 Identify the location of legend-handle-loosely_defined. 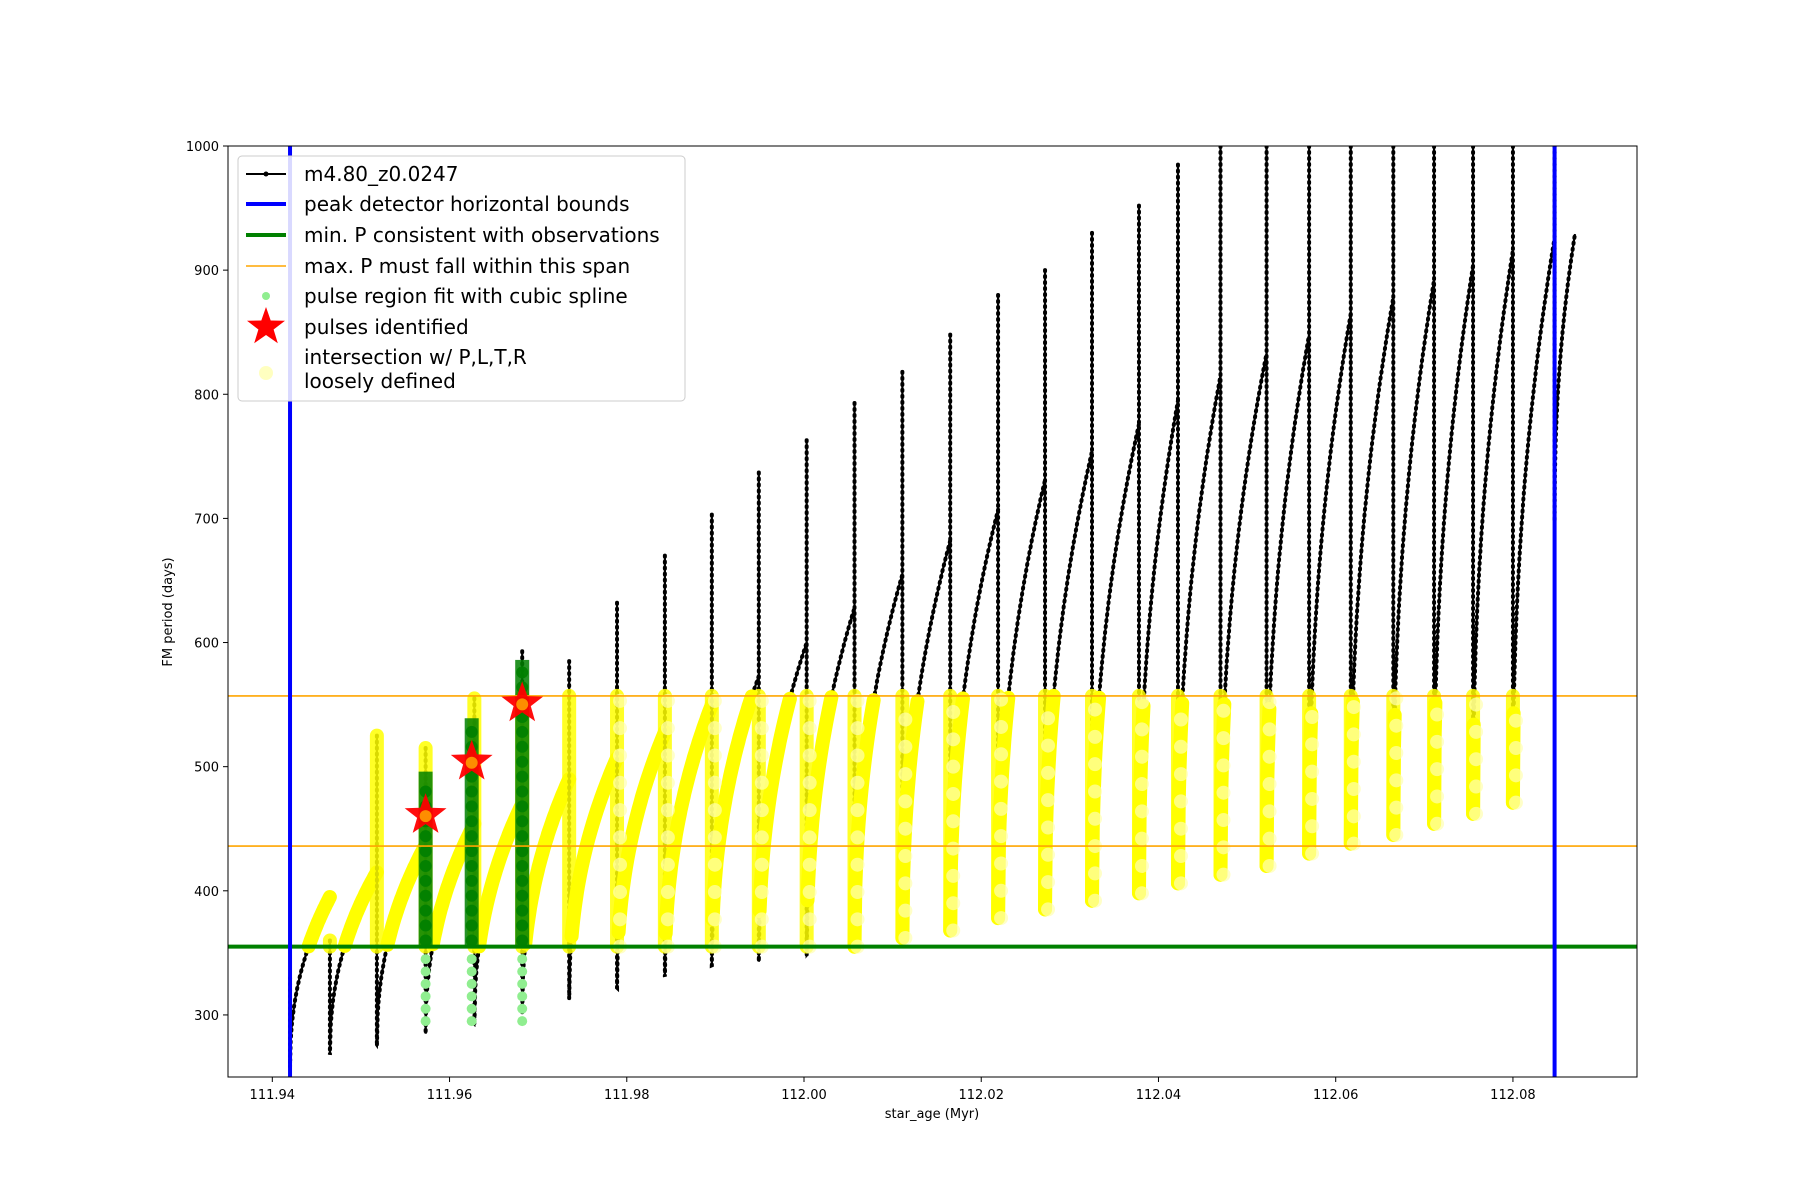
(266, 373).